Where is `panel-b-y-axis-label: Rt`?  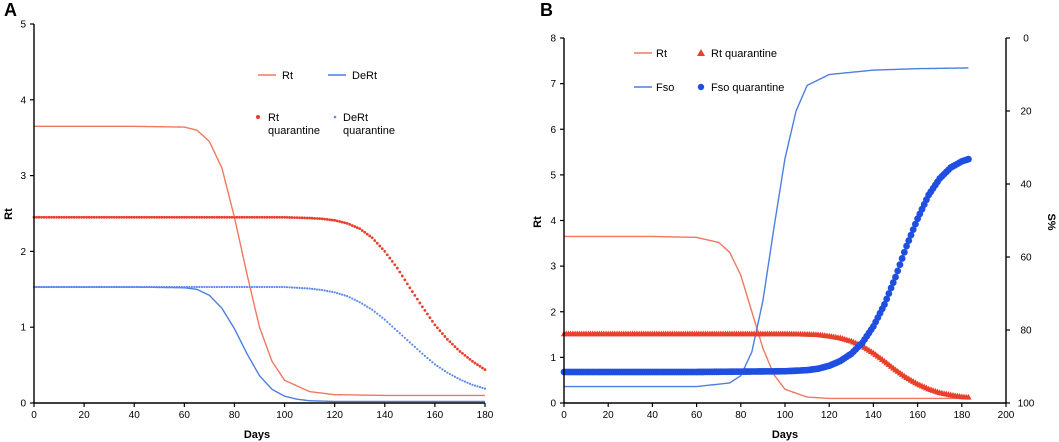 panel-b-y-axis-label: Rt is located at coordinates (538, 222).